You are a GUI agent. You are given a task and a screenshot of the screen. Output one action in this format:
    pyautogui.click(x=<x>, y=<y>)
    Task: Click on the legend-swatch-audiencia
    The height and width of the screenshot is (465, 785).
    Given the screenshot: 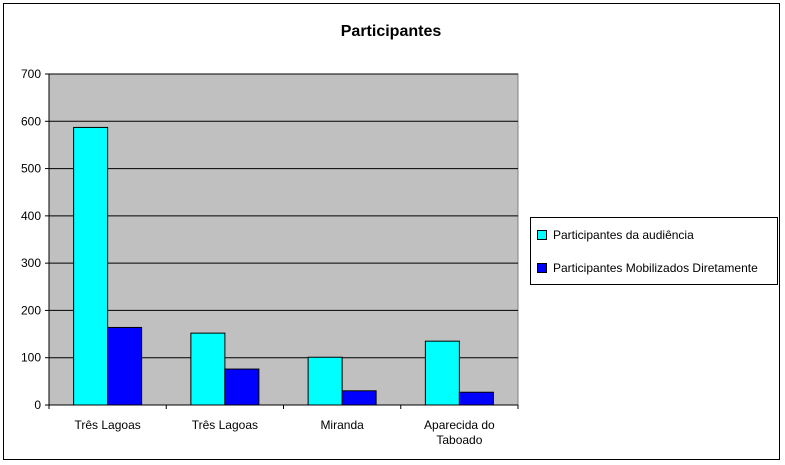 What is the action you would take?
    pyautogui.click(x=542, y=235)
    